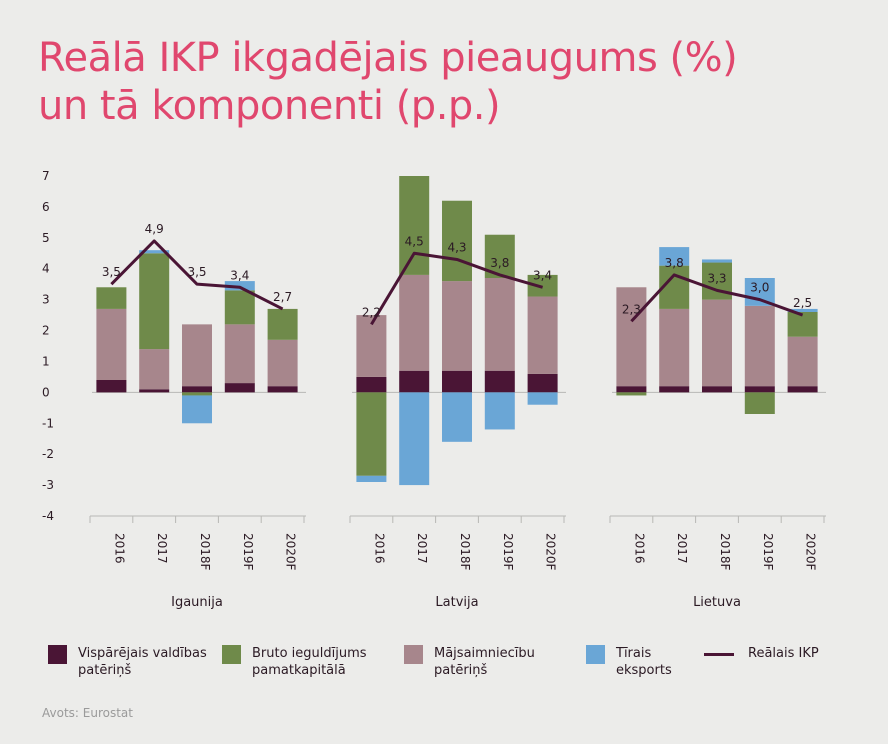 The height and width of the screenshot is (744, 888). Describe the element at coordinates (716, 278) in the screenshot. I see `gdp-data-label: 3,3` at that location.